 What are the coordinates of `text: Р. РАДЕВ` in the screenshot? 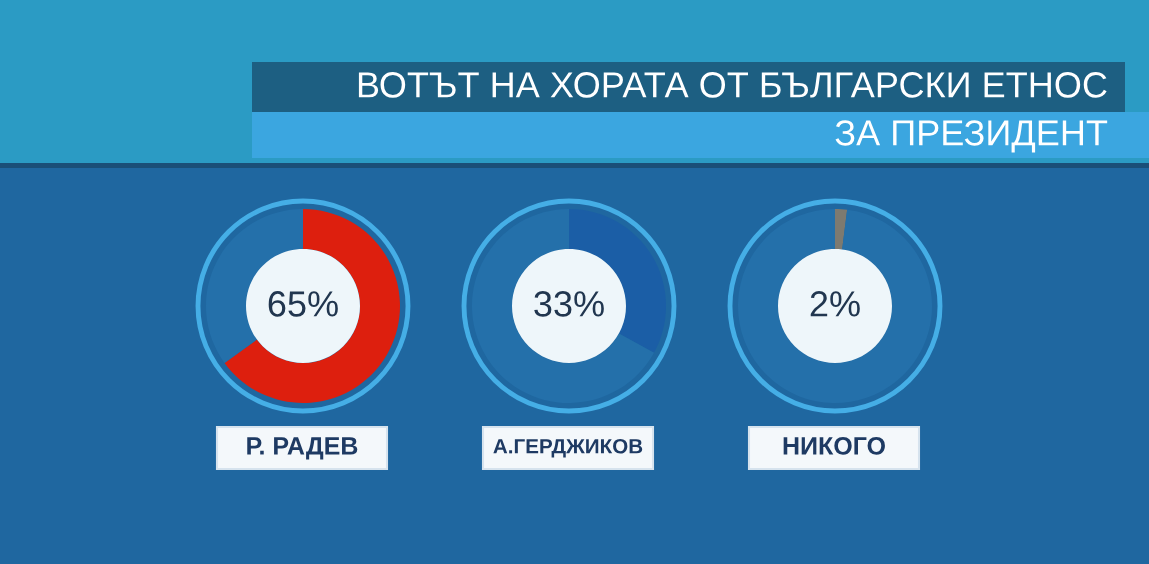 It's located at (302, 448).